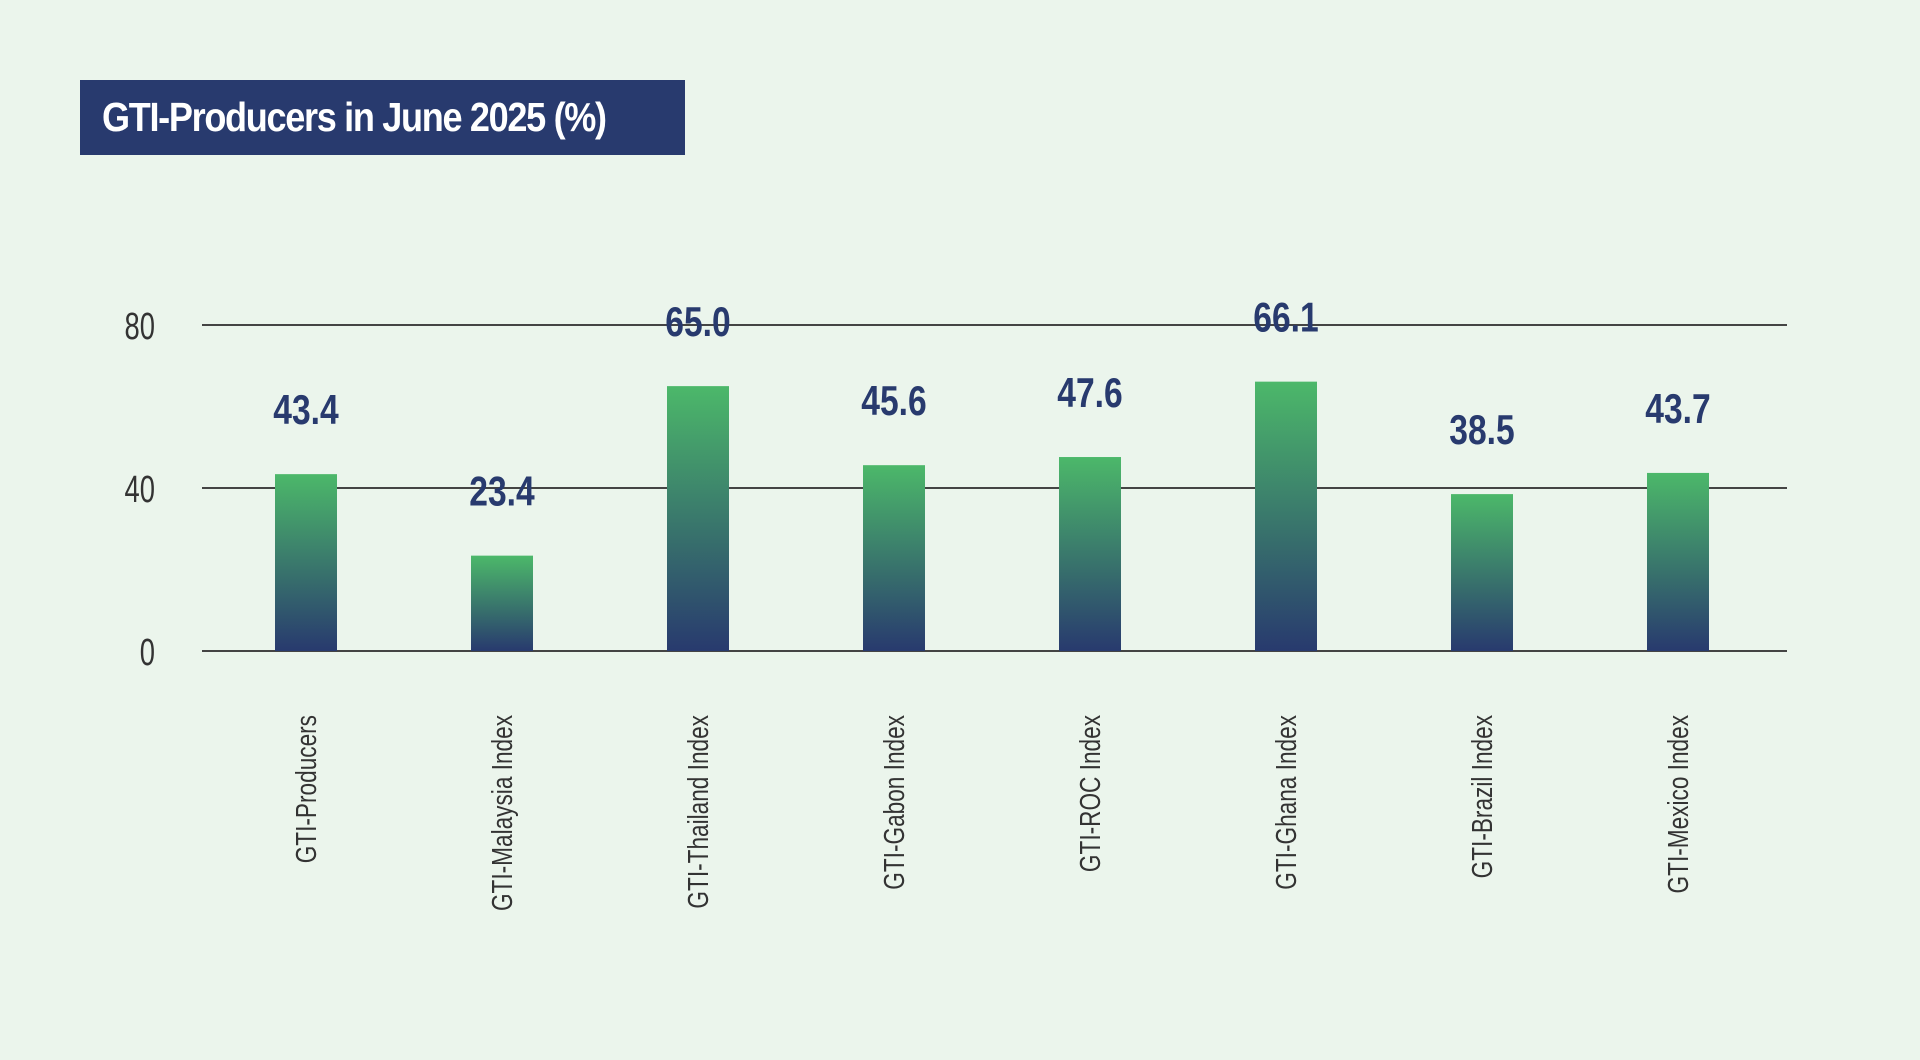  What do you see at coordinates (354, 117) in the screenshot?
I see `chart-title: GTI-Producers in June 2025 (%)` at bounding box center [354, 117].